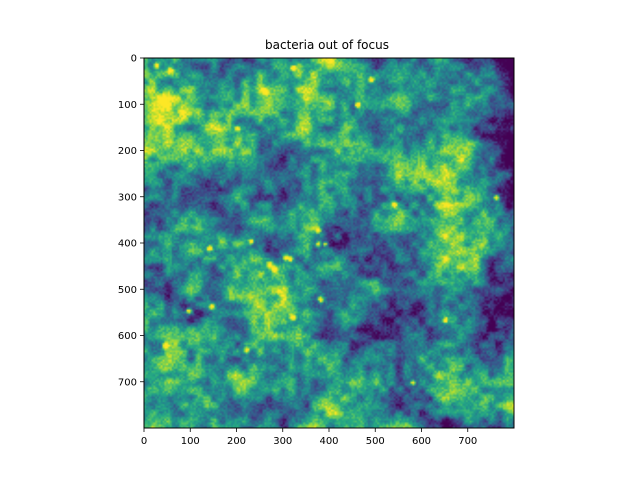 This screenshot has height=485, width=640. I want to click on x-tick-label: 500, so click(375, 441).